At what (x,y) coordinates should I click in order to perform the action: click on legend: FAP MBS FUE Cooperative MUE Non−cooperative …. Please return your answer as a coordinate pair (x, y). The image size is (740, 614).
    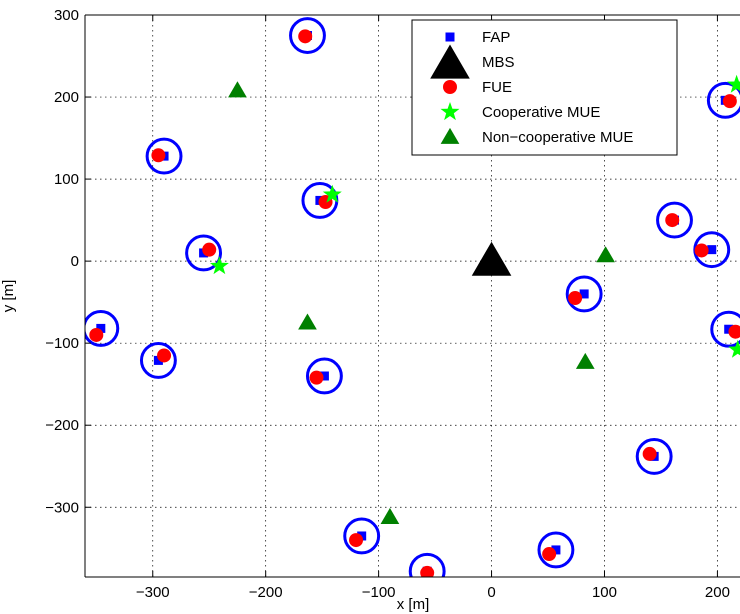
    Looking at the image, I should click on (544, 87).